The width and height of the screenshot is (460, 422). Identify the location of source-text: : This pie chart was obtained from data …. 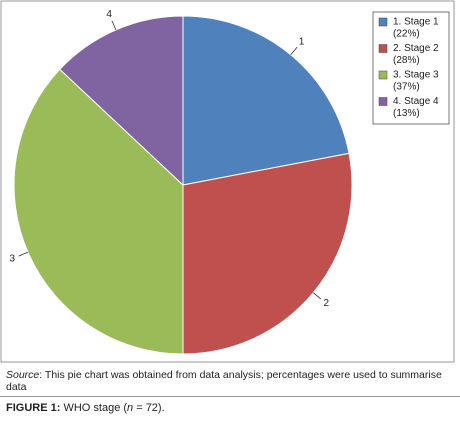
(224, 381).